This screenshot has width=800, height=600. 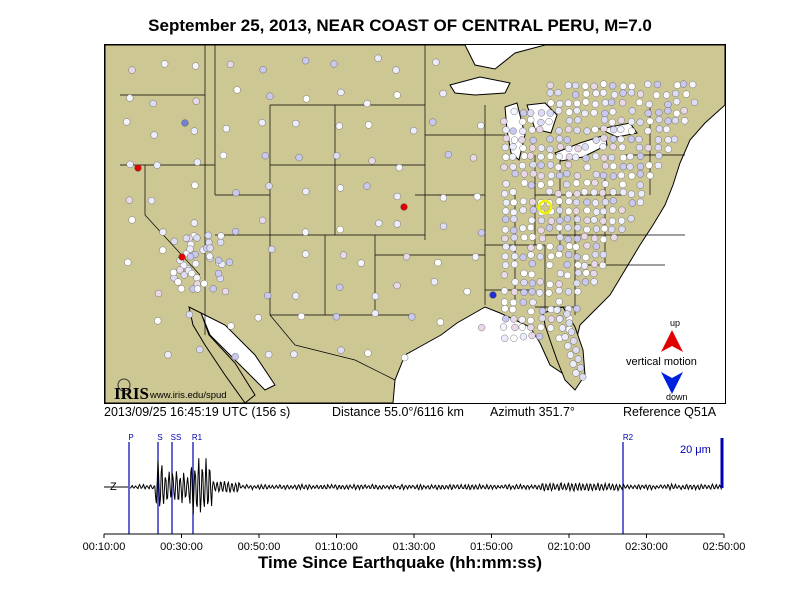 I want to click on tick-label: 00:10:00, so click(x=104, y=547).